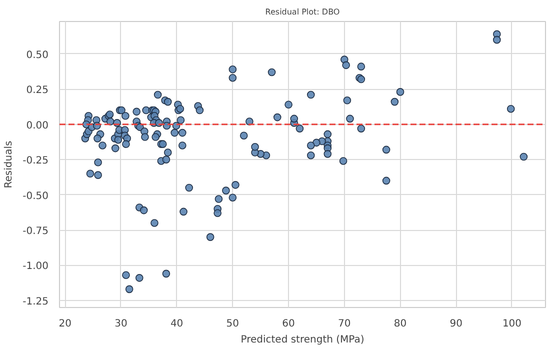 This screenshot has width=550, height=348. Describe the element at coordinates (121, 324) in the screenshot. I see `x-tick-label: 30` at that location.